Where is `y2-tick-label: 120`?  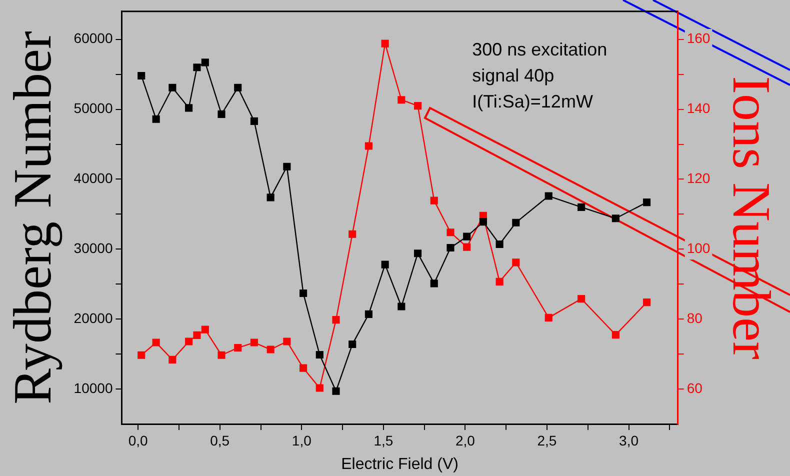
y2-tick-label: 120 is located at coordinates (698, 178).